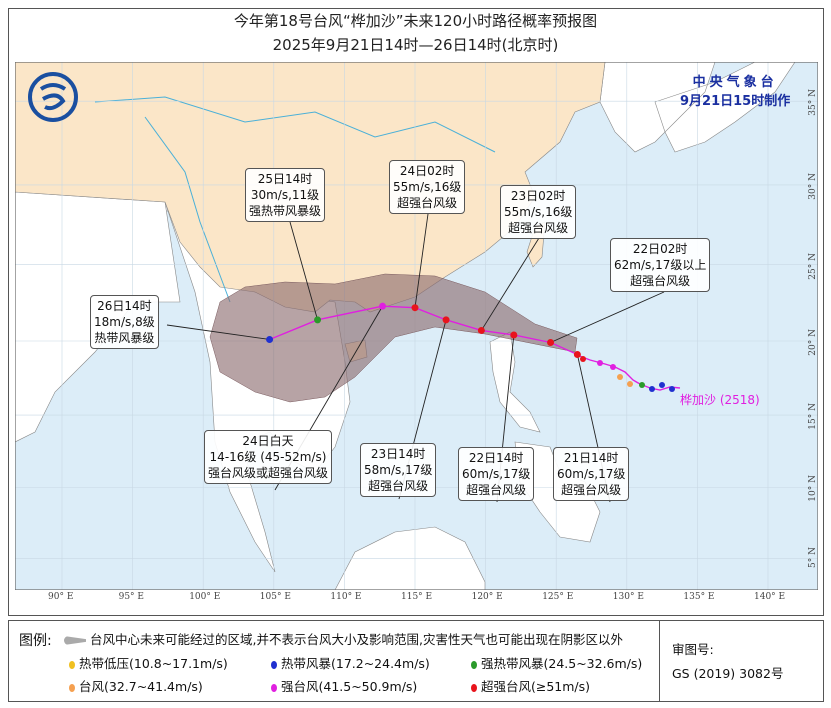 The width and height of the screenshot is (831, 708). Describe the element at coordinates (735, 101) in the screenshot. I see `issue-time: 9月21日15时制作` at that location.